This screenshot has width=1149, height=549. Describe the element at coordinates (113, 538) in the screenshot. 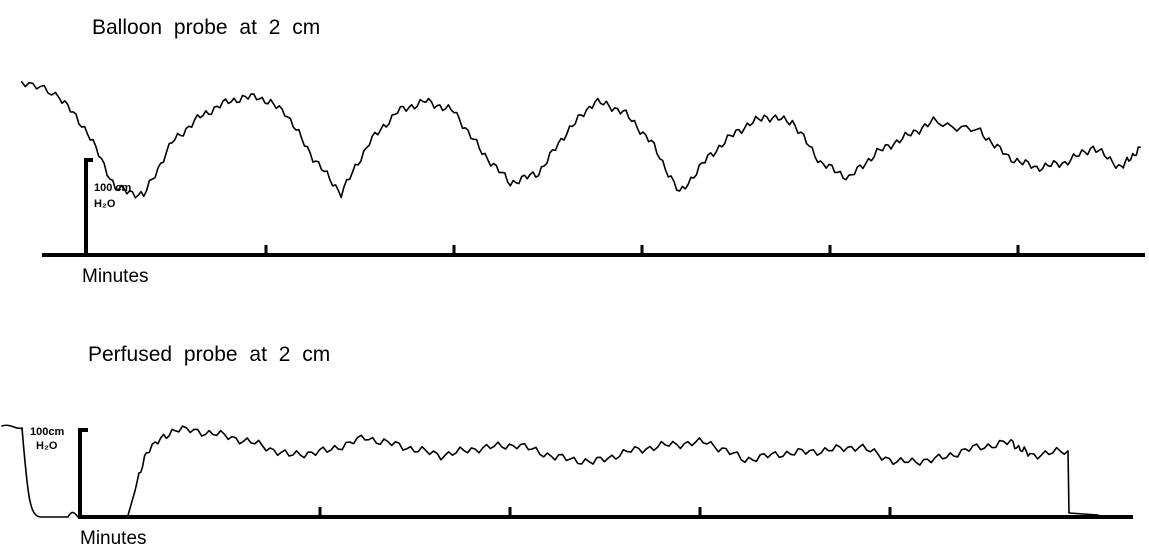

I see `perfused-x-label: Minutes` at that location.